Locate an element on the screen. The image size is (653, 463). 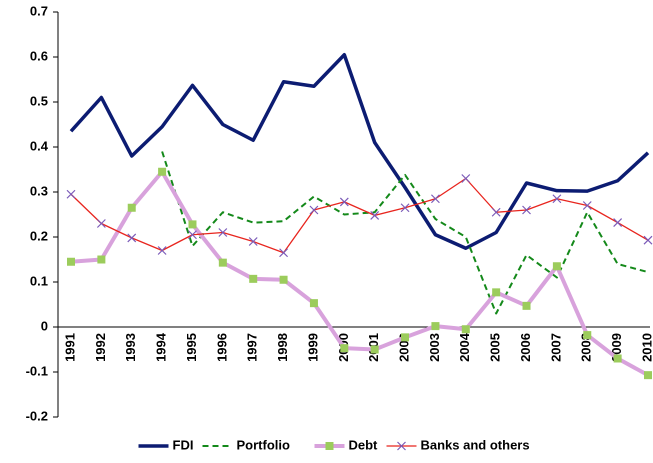
x-tick-label: 2008 is located at coordinates (586, 347).